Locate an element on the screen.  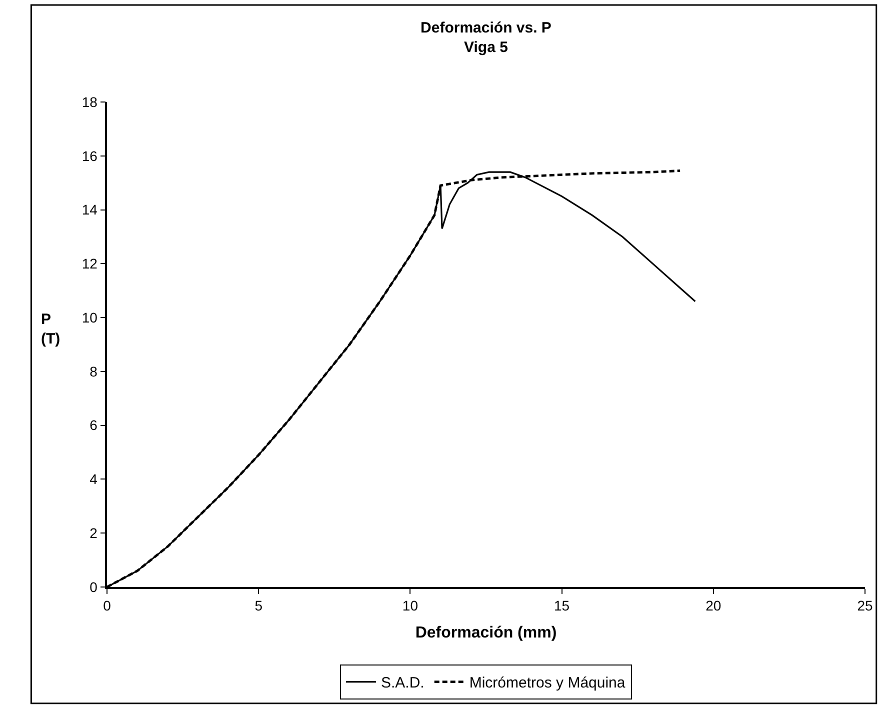
y-axis-title: P (T) is located at coordinates (50, 329).